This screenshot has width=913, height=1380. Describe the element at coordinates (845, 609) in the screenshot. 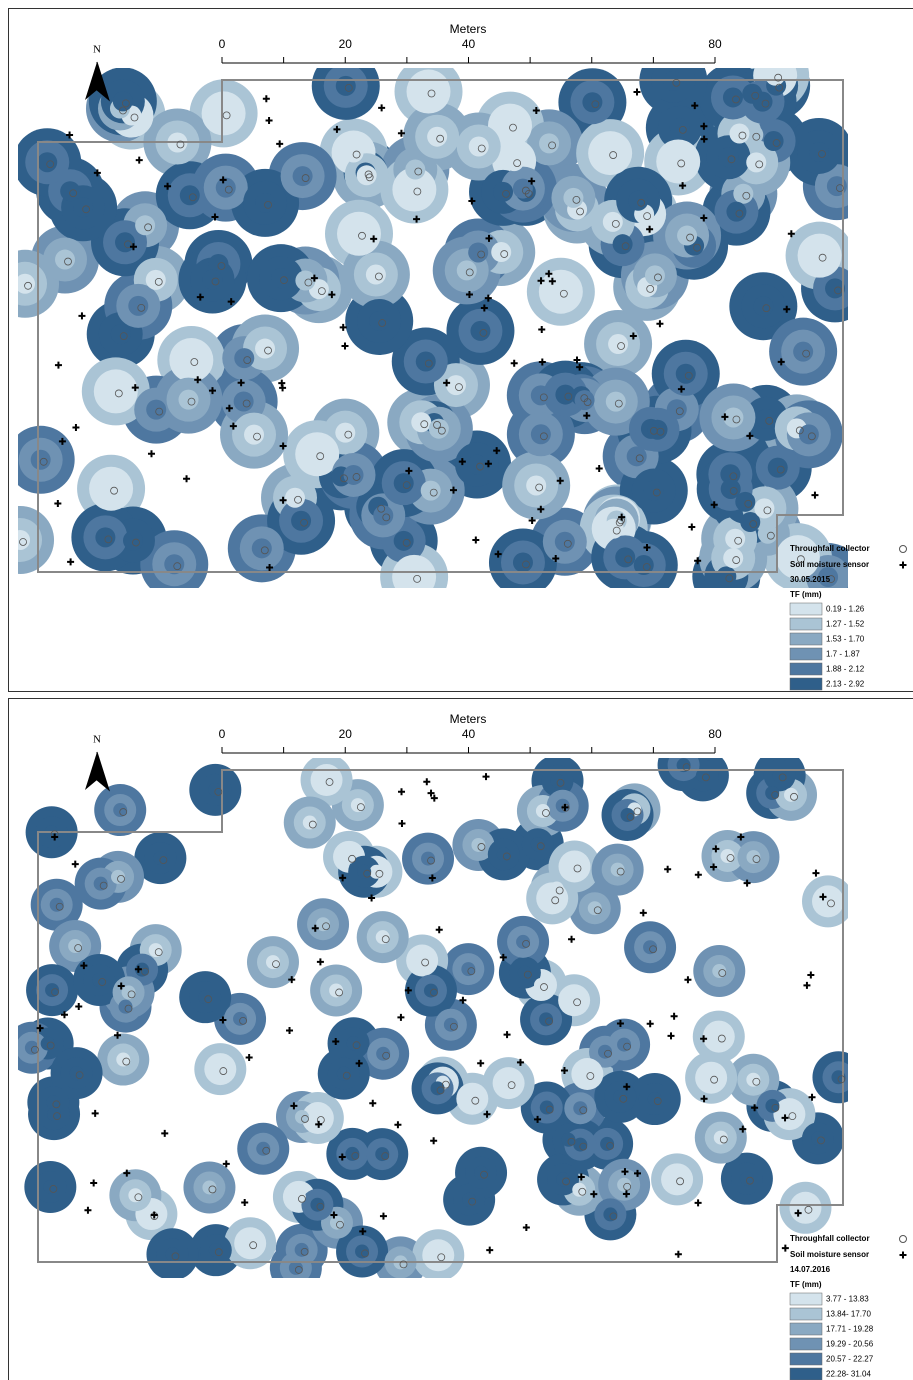

I see `legend-class-label: 0.19 - 1.26` at that location.